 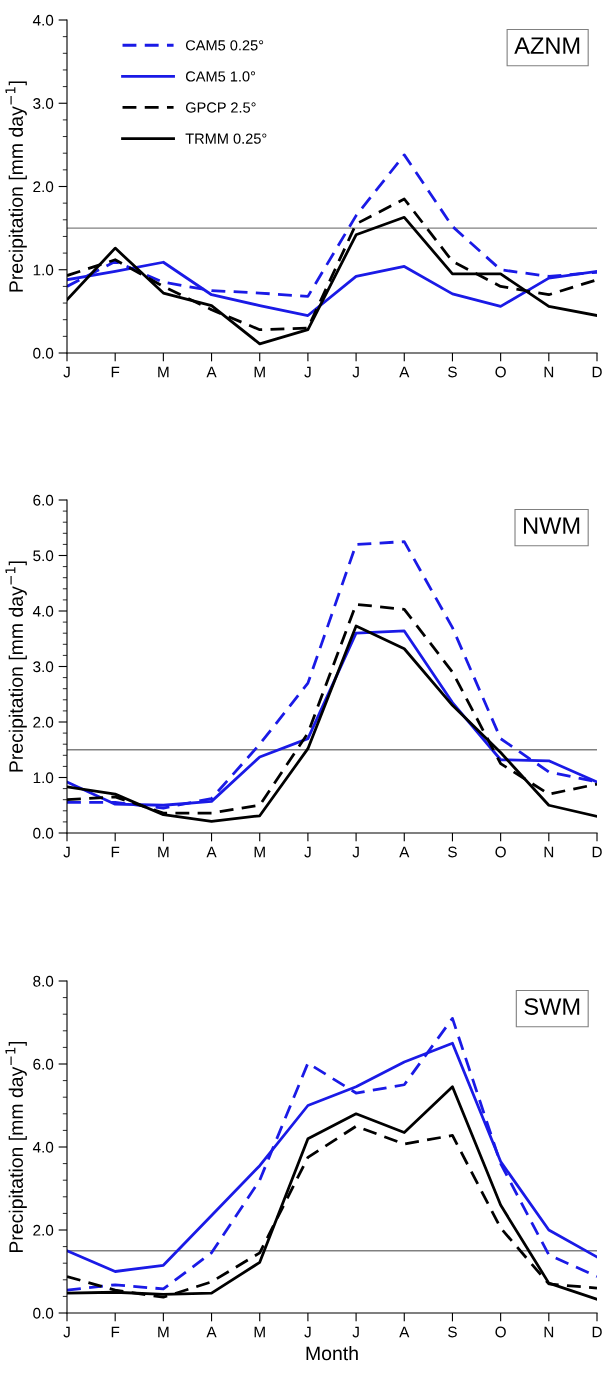 I want to click on legend-label: TRMM 0.25°, so click(x=226, y=138).